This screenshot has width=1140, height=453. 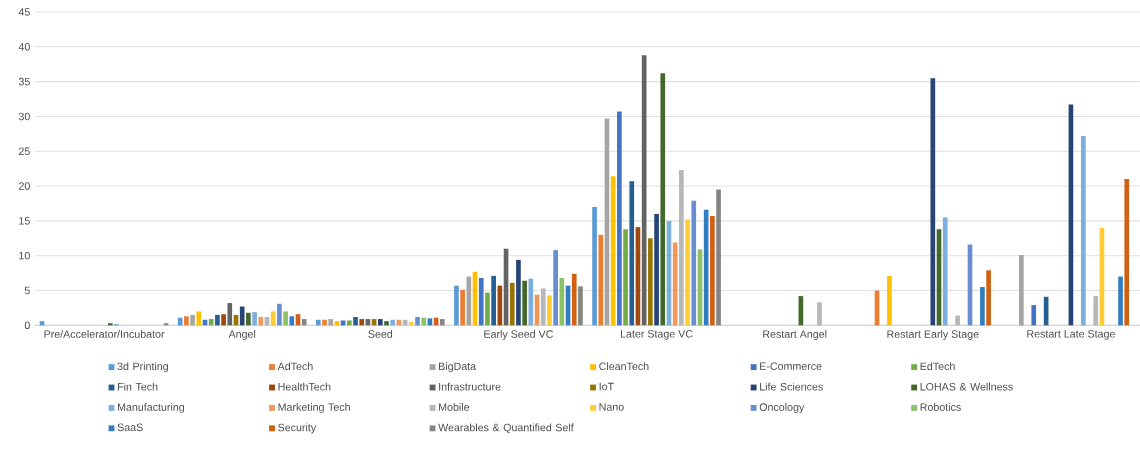 I want to click on y-tick-label: 25, so click(x=24, y=151).